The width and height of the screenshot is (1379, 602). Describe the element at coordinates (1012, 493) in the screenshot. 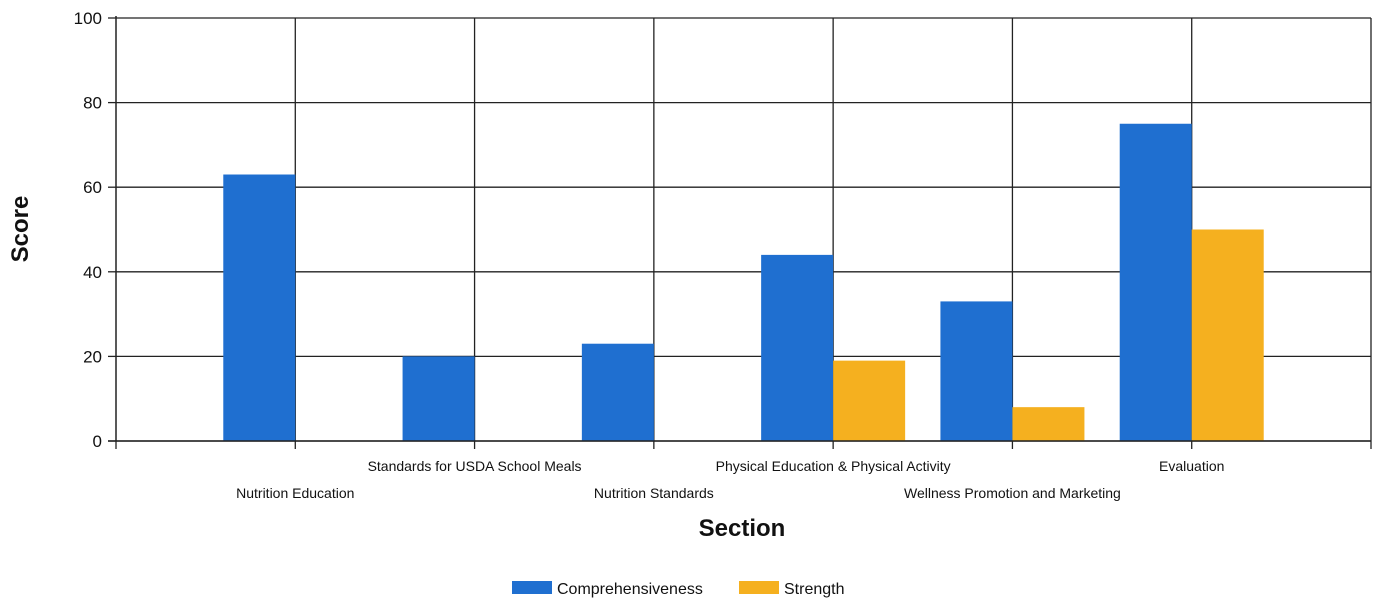

I see `x-category-label: Wellness Promotion and Marketing` at that location.